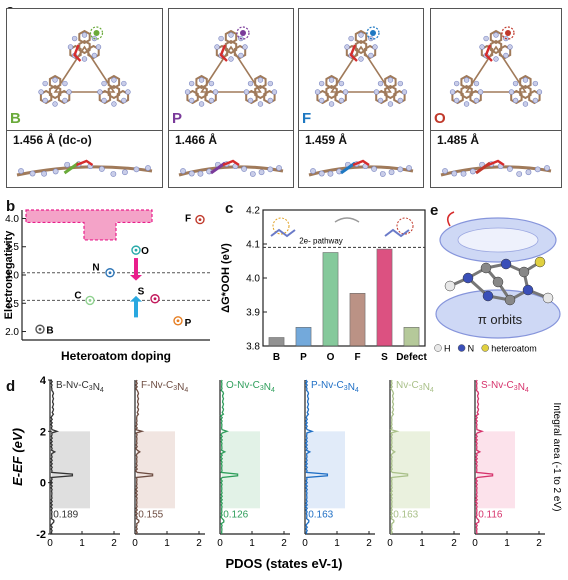 Image resolution: width=568 pixels, height=580 pixels. I want to click on point-label-f: F, so click(188, 219).